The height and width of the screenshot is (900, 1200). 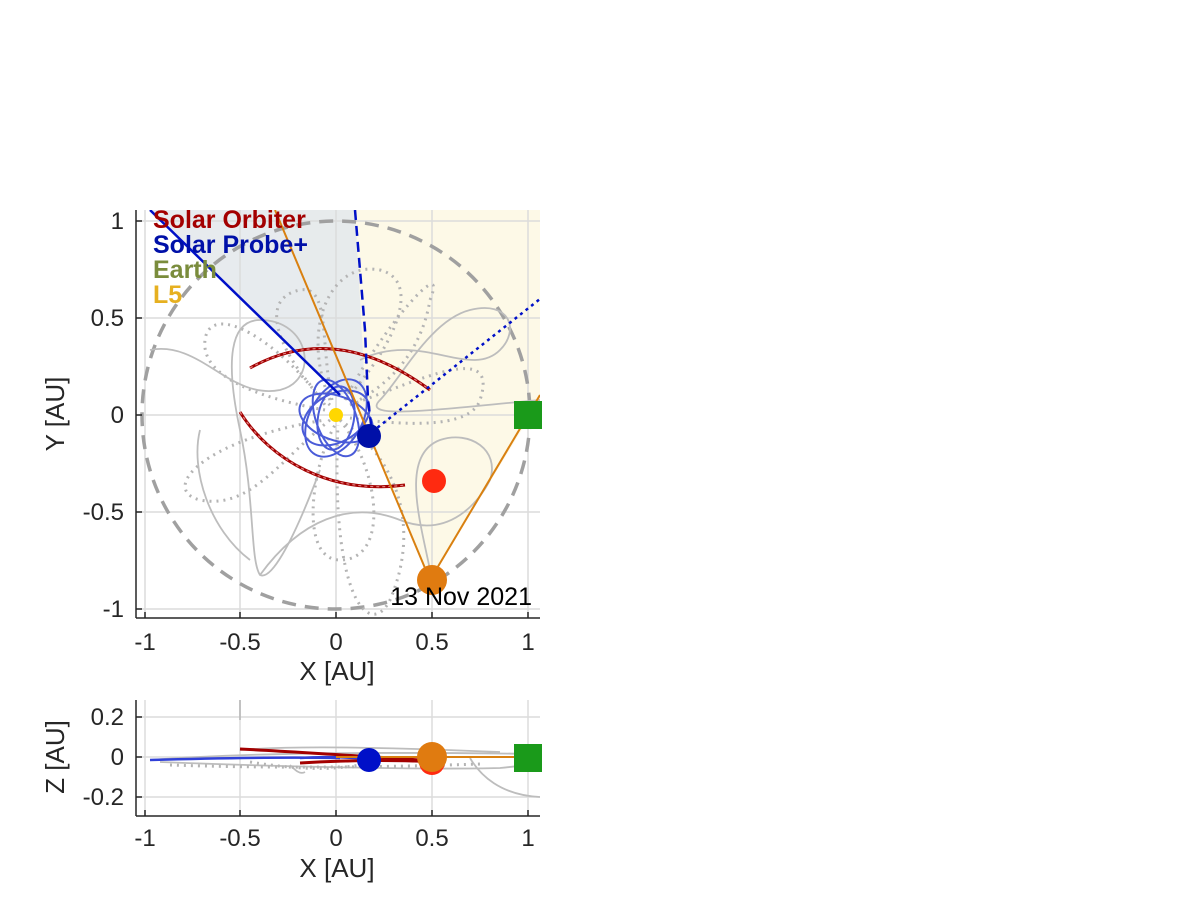 What do you see at coordinates (113, 609) in the screenshot?
I see `xy-y-tick-label: -1` at bounding box center [113, 609].